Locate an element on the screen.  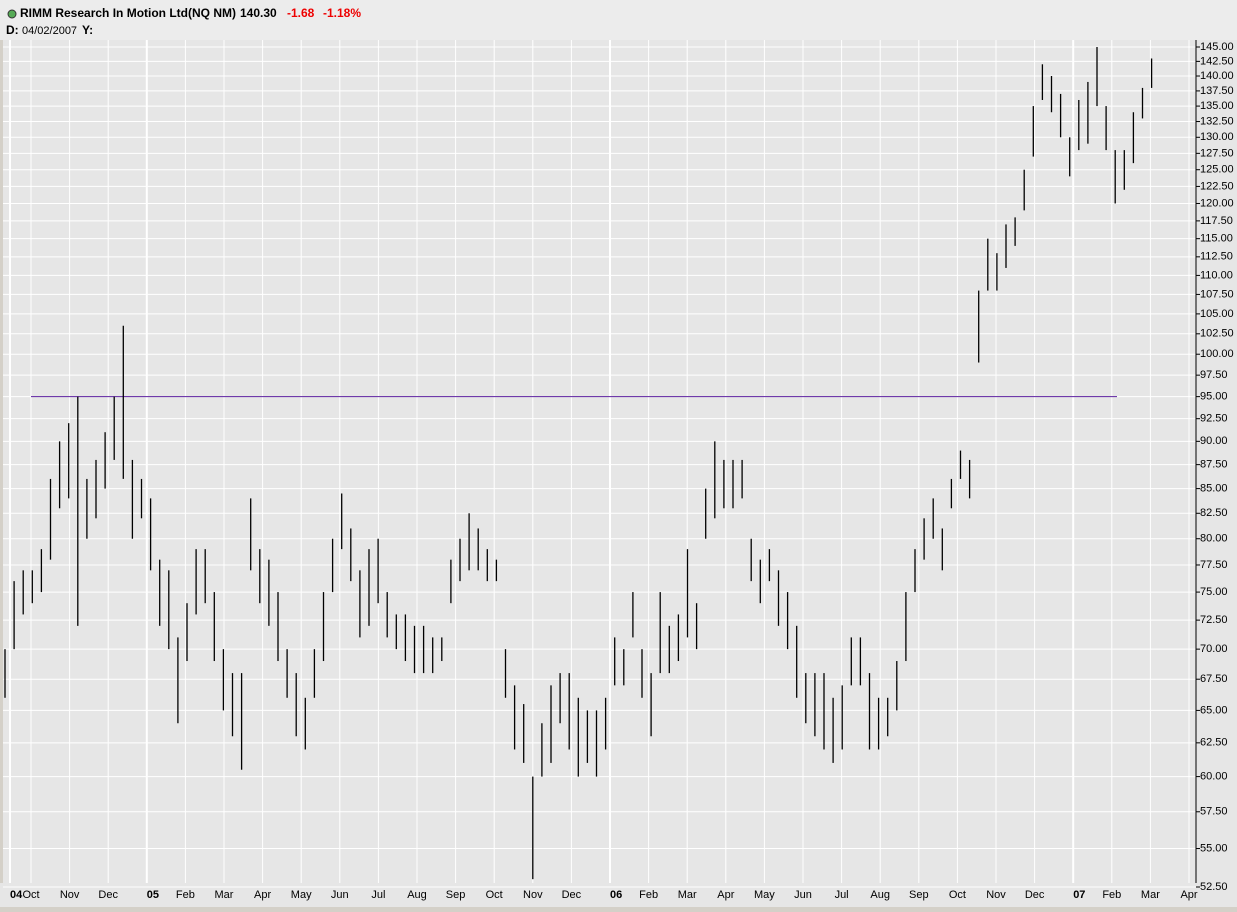
x-tick-label: 06 is located at coordinates (616, 895).